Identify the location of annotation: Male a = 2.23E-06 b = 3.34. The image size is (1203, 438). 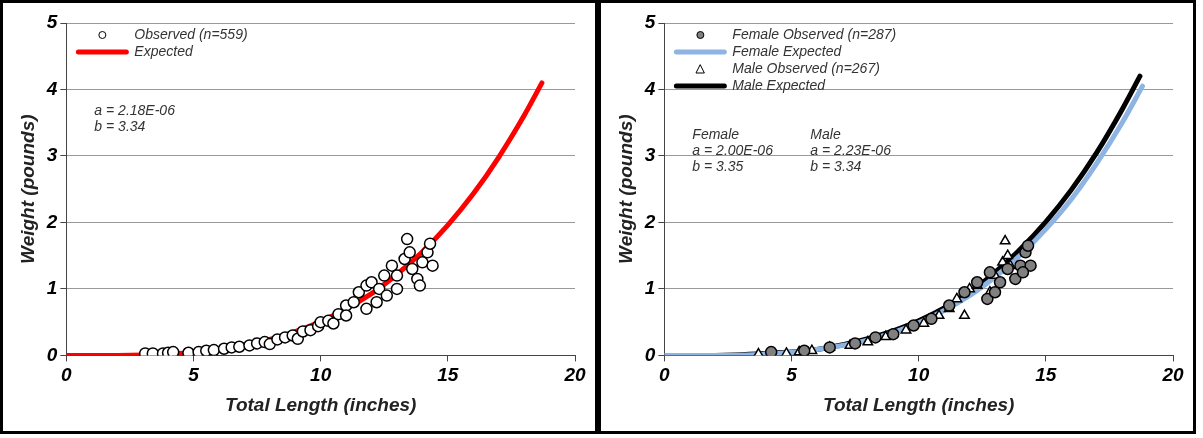
(851, 149).